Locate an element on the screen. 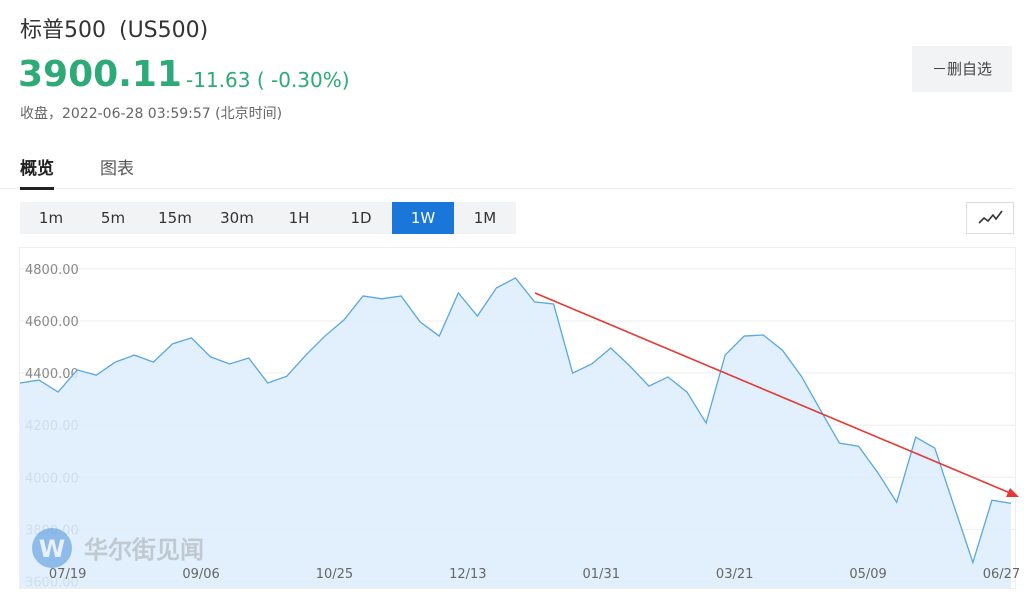 The width and height of the screenshot is (1024, 596). tab: 概览 is located at coordinates (37, 172).